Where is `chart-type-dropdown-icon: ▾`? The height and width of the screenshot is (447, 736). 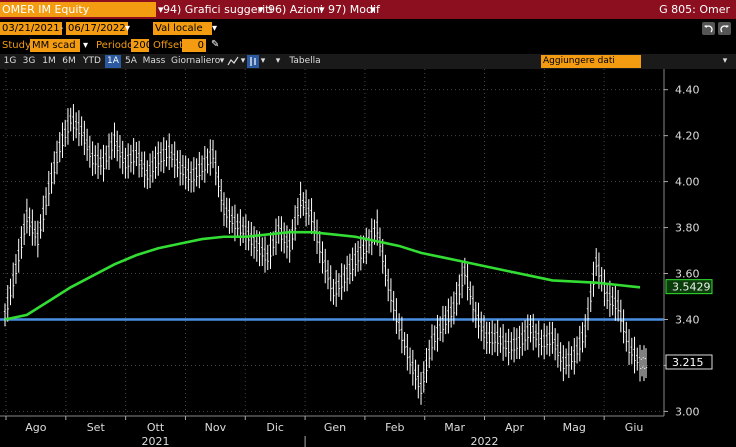 chart-type-dropdown-icon: ▾ is located at coordinates (243, 61).